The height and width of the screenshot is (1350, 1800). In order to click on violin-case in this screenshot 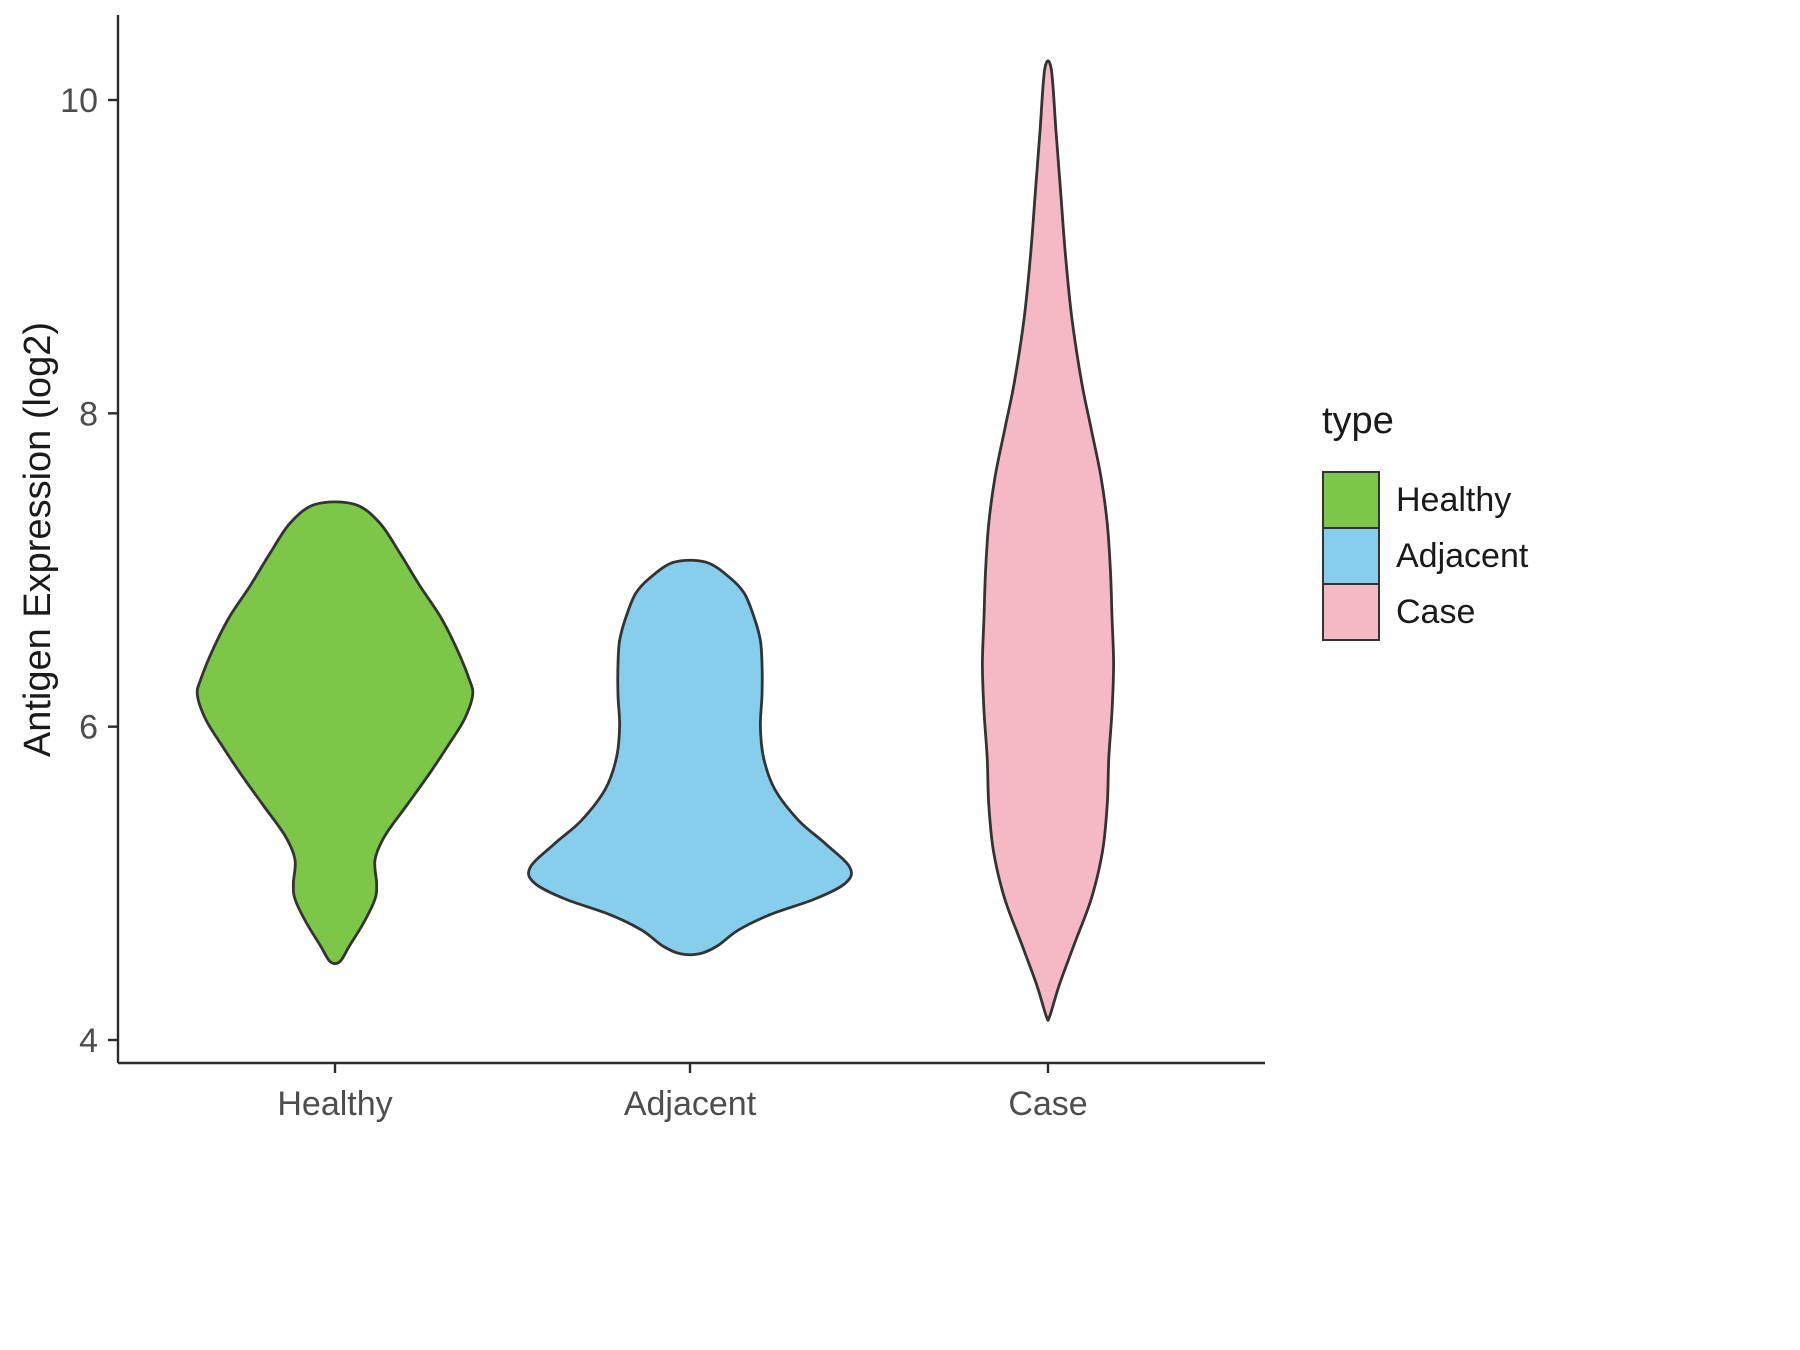, I will do `click(1048, 540)`.